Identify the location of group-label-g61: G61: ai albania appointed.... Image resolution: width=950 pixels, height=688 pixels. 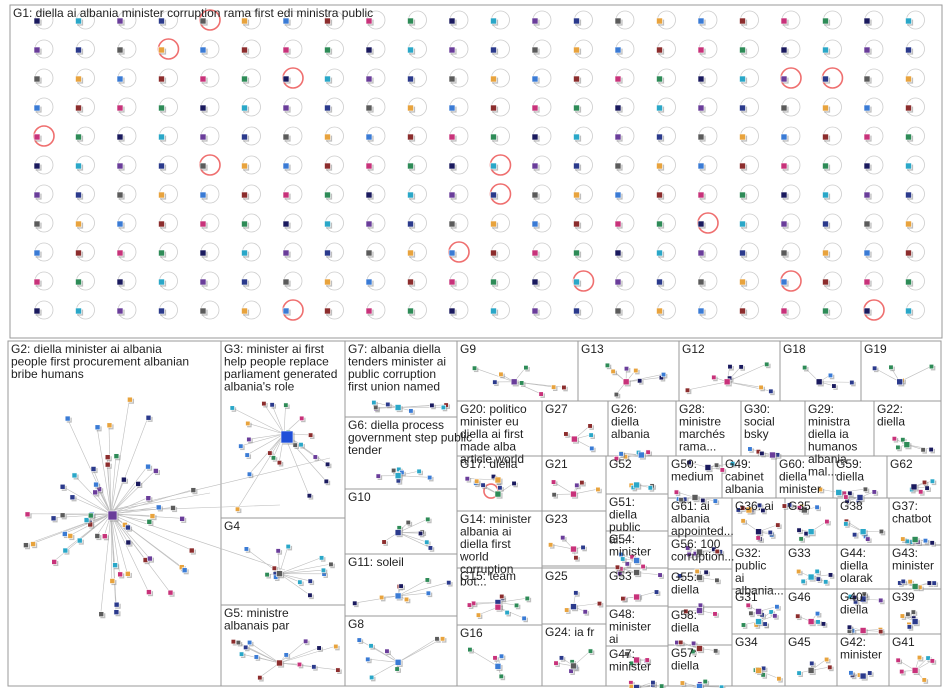
(702, 518).